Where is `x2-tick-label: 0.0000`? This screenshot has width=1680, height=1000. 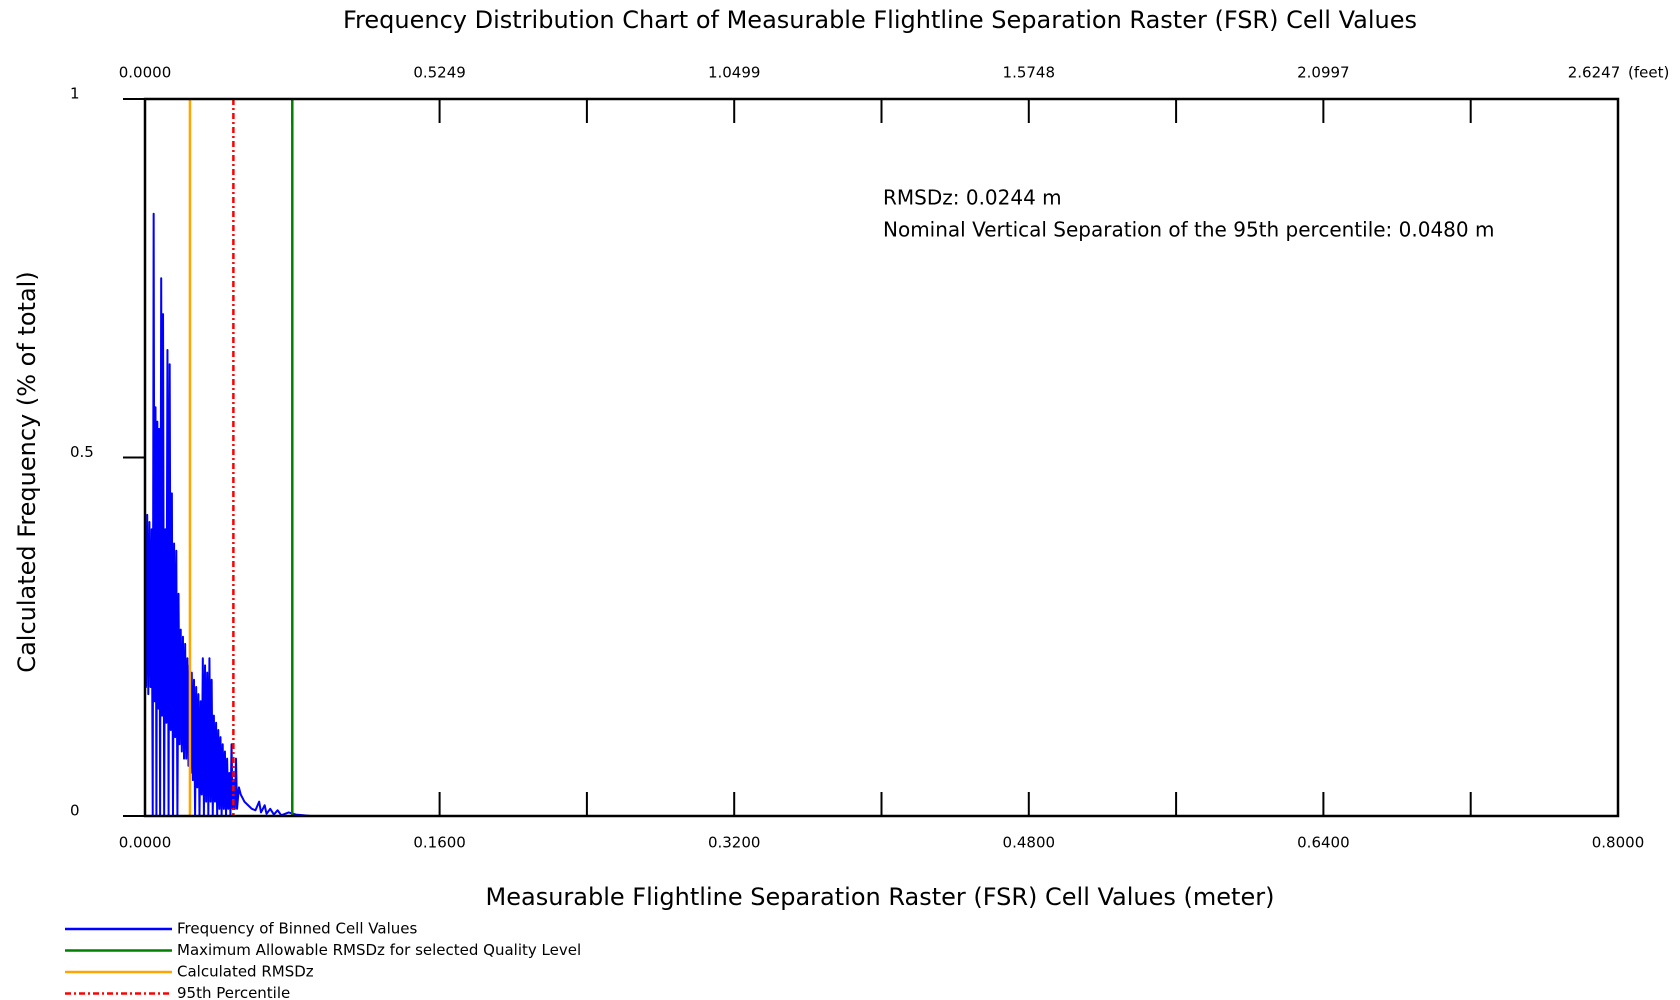
x2-tick-label: 0.0000 is located at coordinates (145, 73).